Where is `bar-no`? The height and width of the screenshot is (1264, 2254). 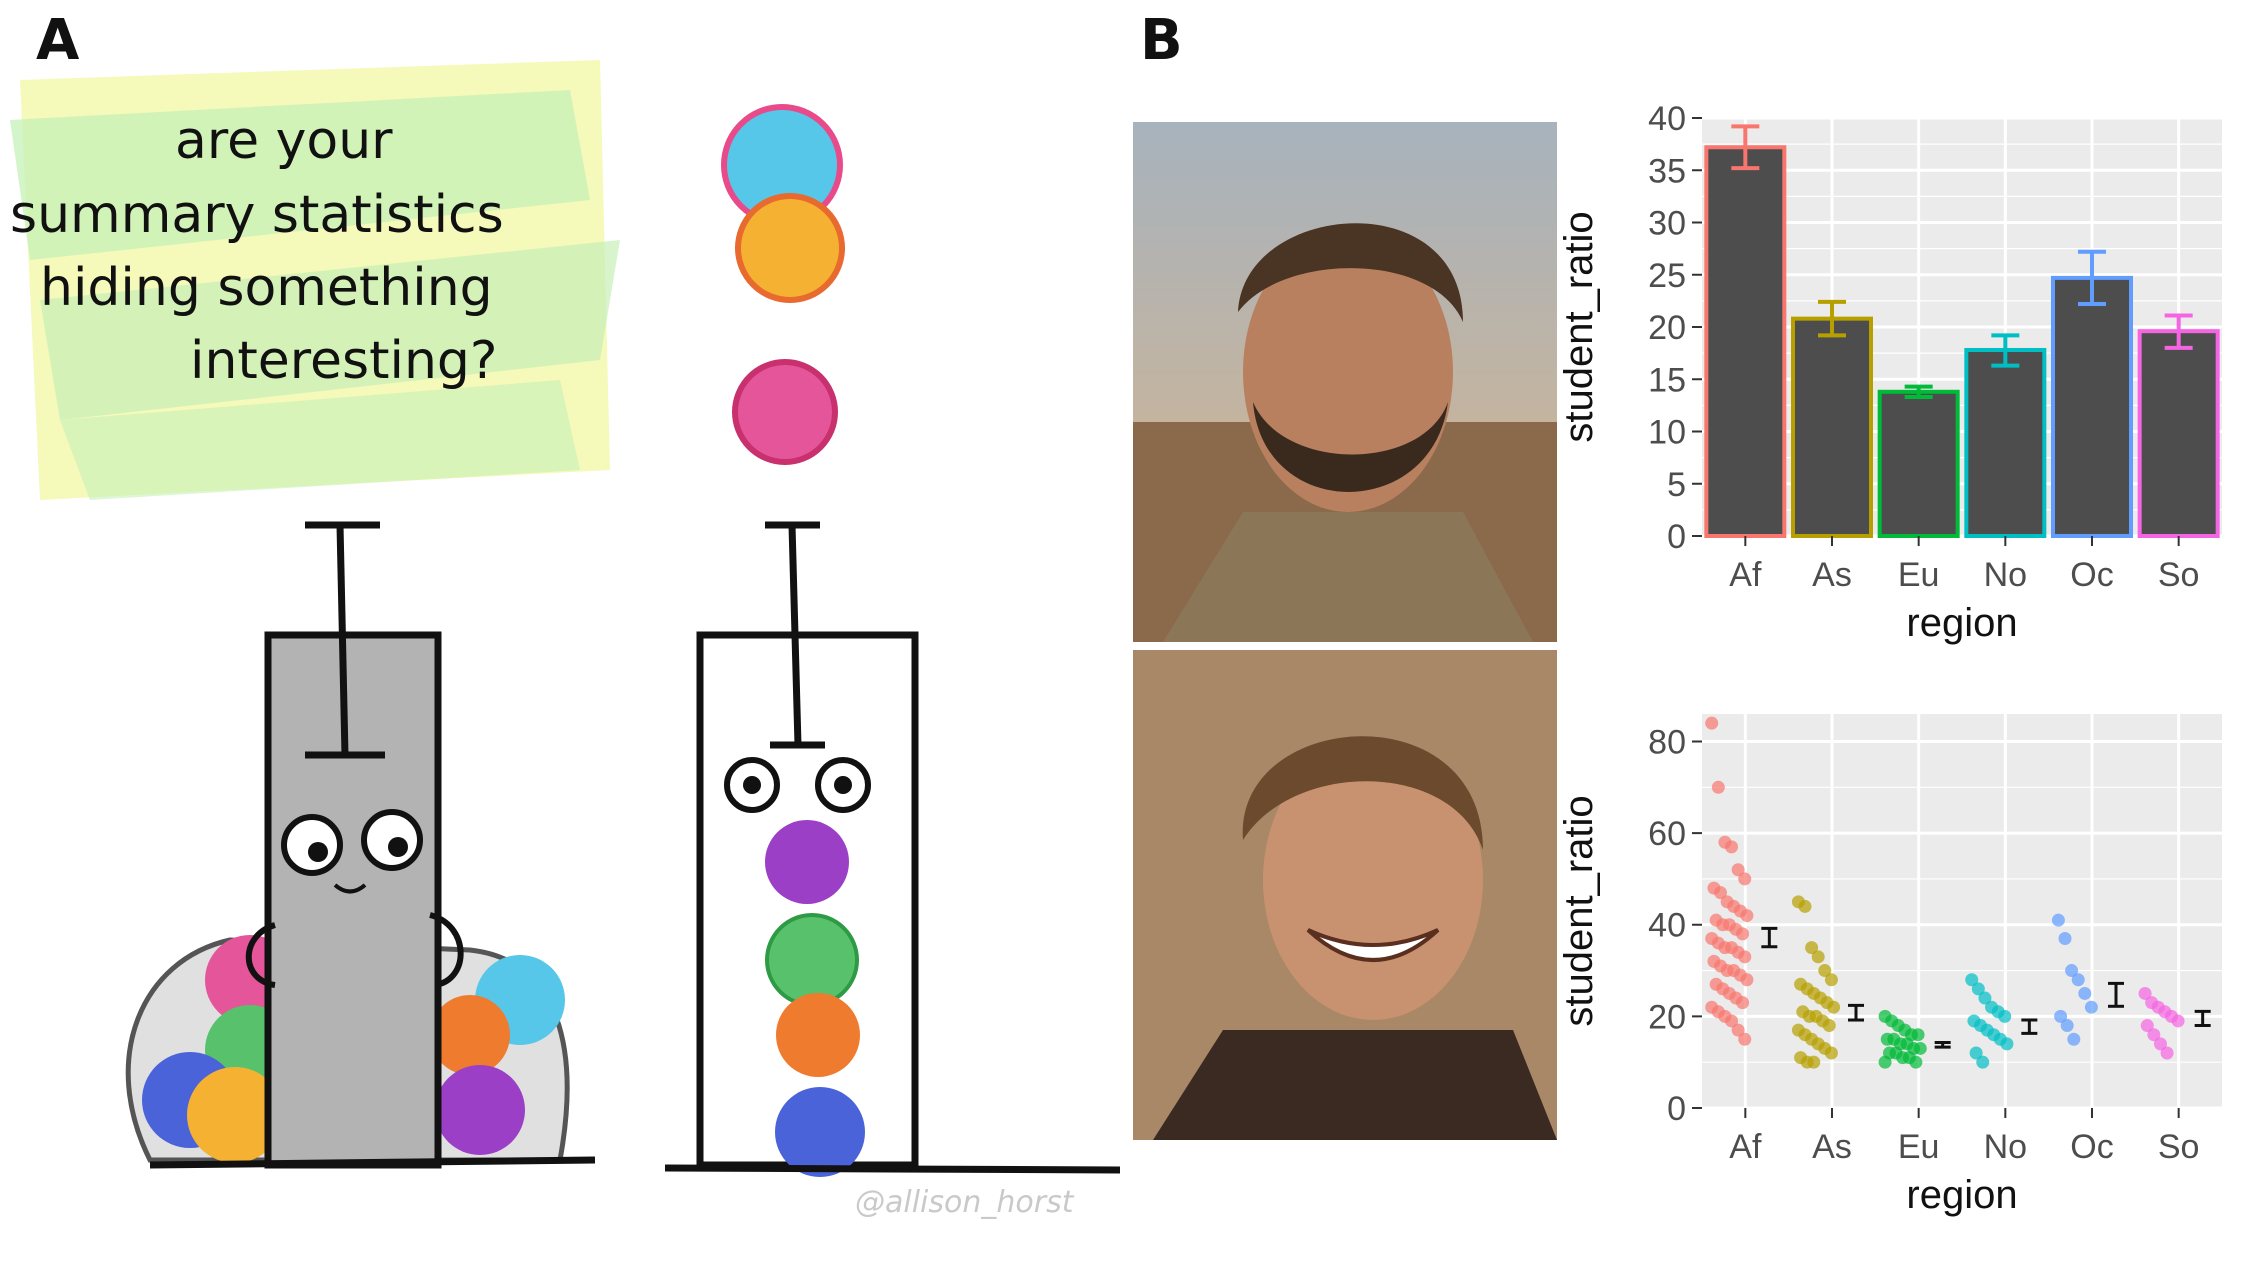
bar-no is located at coordinates (2005, 442).